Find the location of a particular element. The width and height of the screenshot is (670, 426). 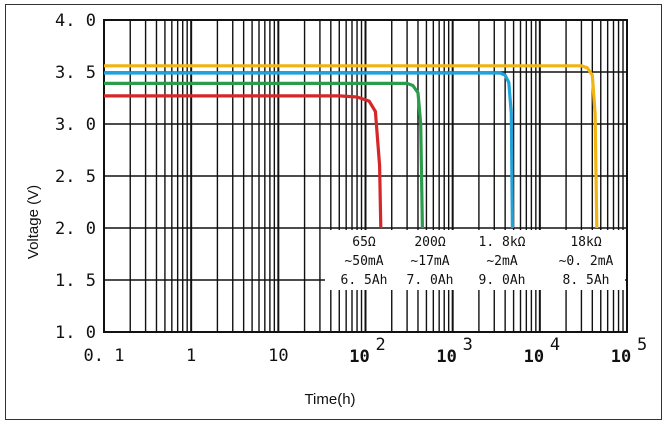

x-tick-label: 0. 1 is located at coordinates (104, 356).